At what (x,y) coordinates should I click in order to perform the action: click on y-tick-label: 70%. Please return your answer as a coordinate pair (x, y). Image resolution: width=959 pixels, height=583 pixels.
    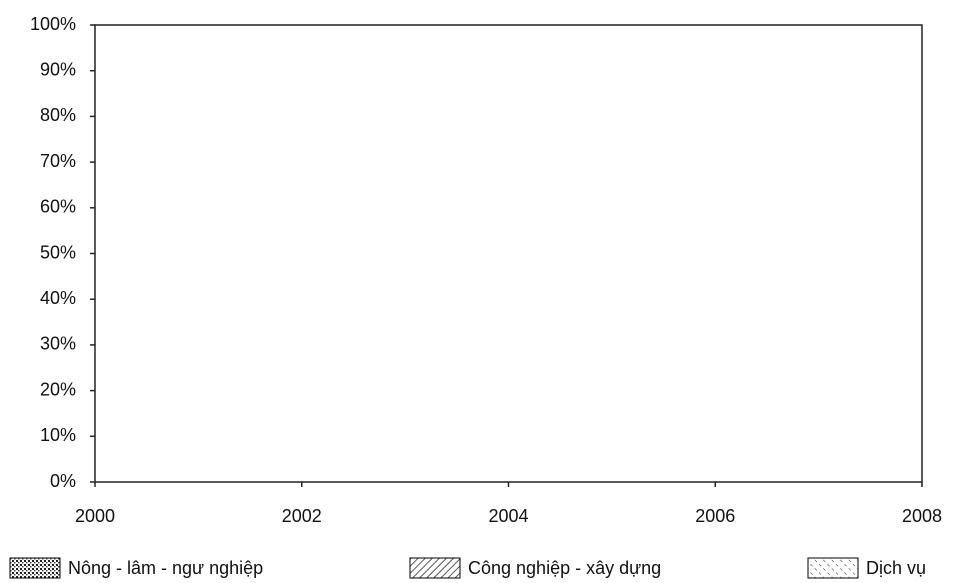
    Looking at the image, I should click on (58, 161).